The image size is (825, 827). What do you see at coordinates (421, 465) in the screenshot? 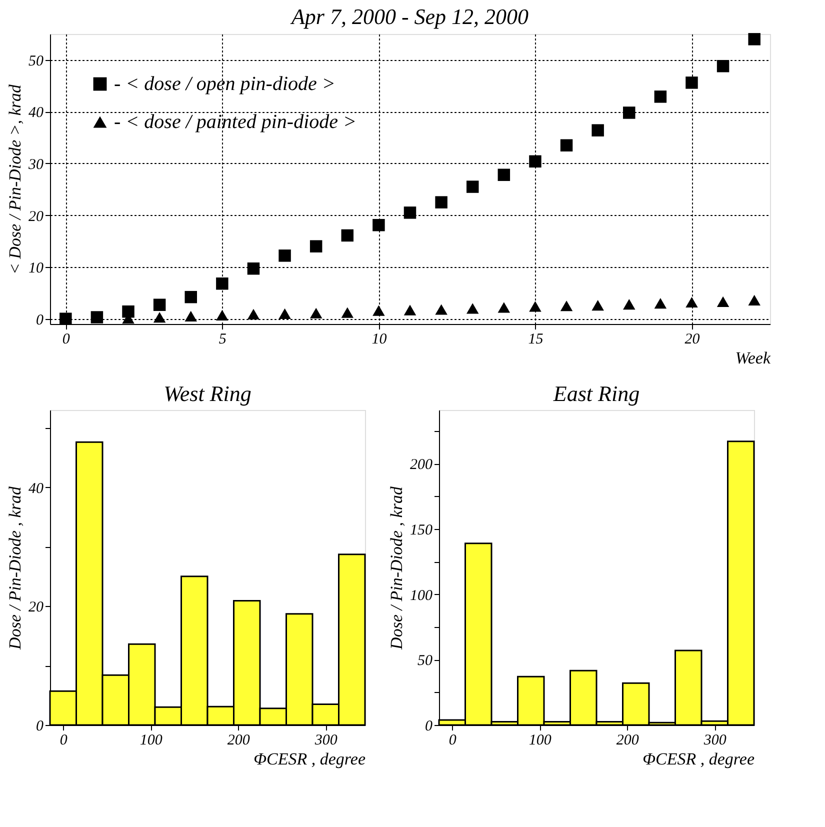
I see `y-tick-label: 200` at bounding box center [421, 465].